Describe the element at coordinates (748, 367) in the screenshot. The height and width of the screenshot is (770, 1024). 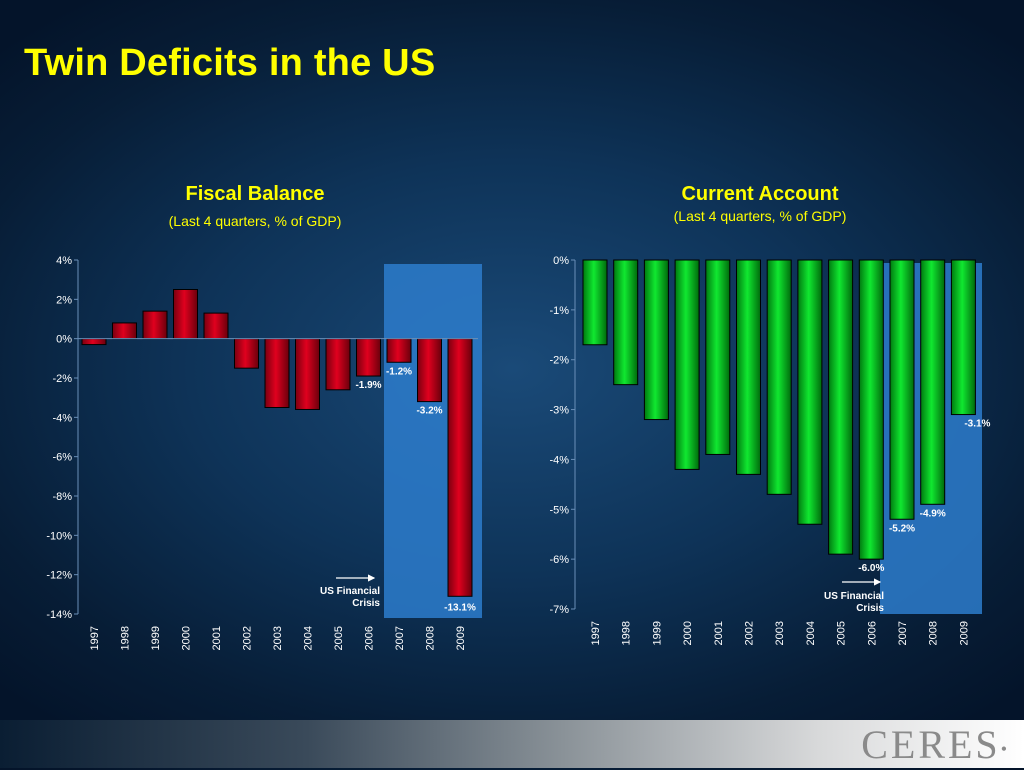
I see `current-bar-2002` at that location.